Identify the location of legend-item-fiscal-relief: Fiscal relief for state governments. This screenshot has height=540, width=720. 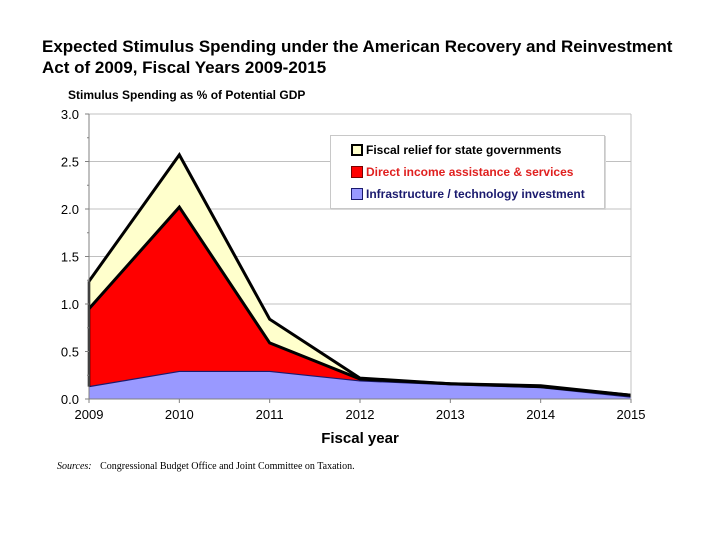
(456, 150).